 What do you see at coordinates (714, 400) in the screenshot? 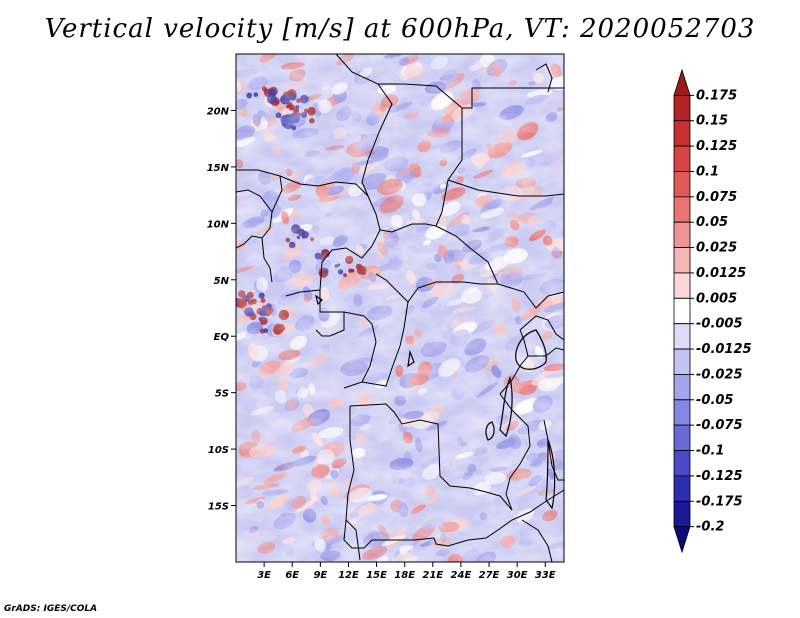
I see `colorbar-label: -0.05` at bounding box center [714, 400].